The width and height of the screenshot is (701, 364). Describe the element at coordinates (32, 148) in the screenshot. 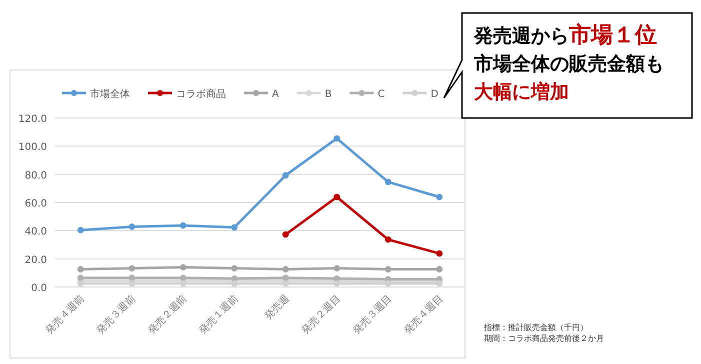

I see `y-tick-label: 100.0` at that location.